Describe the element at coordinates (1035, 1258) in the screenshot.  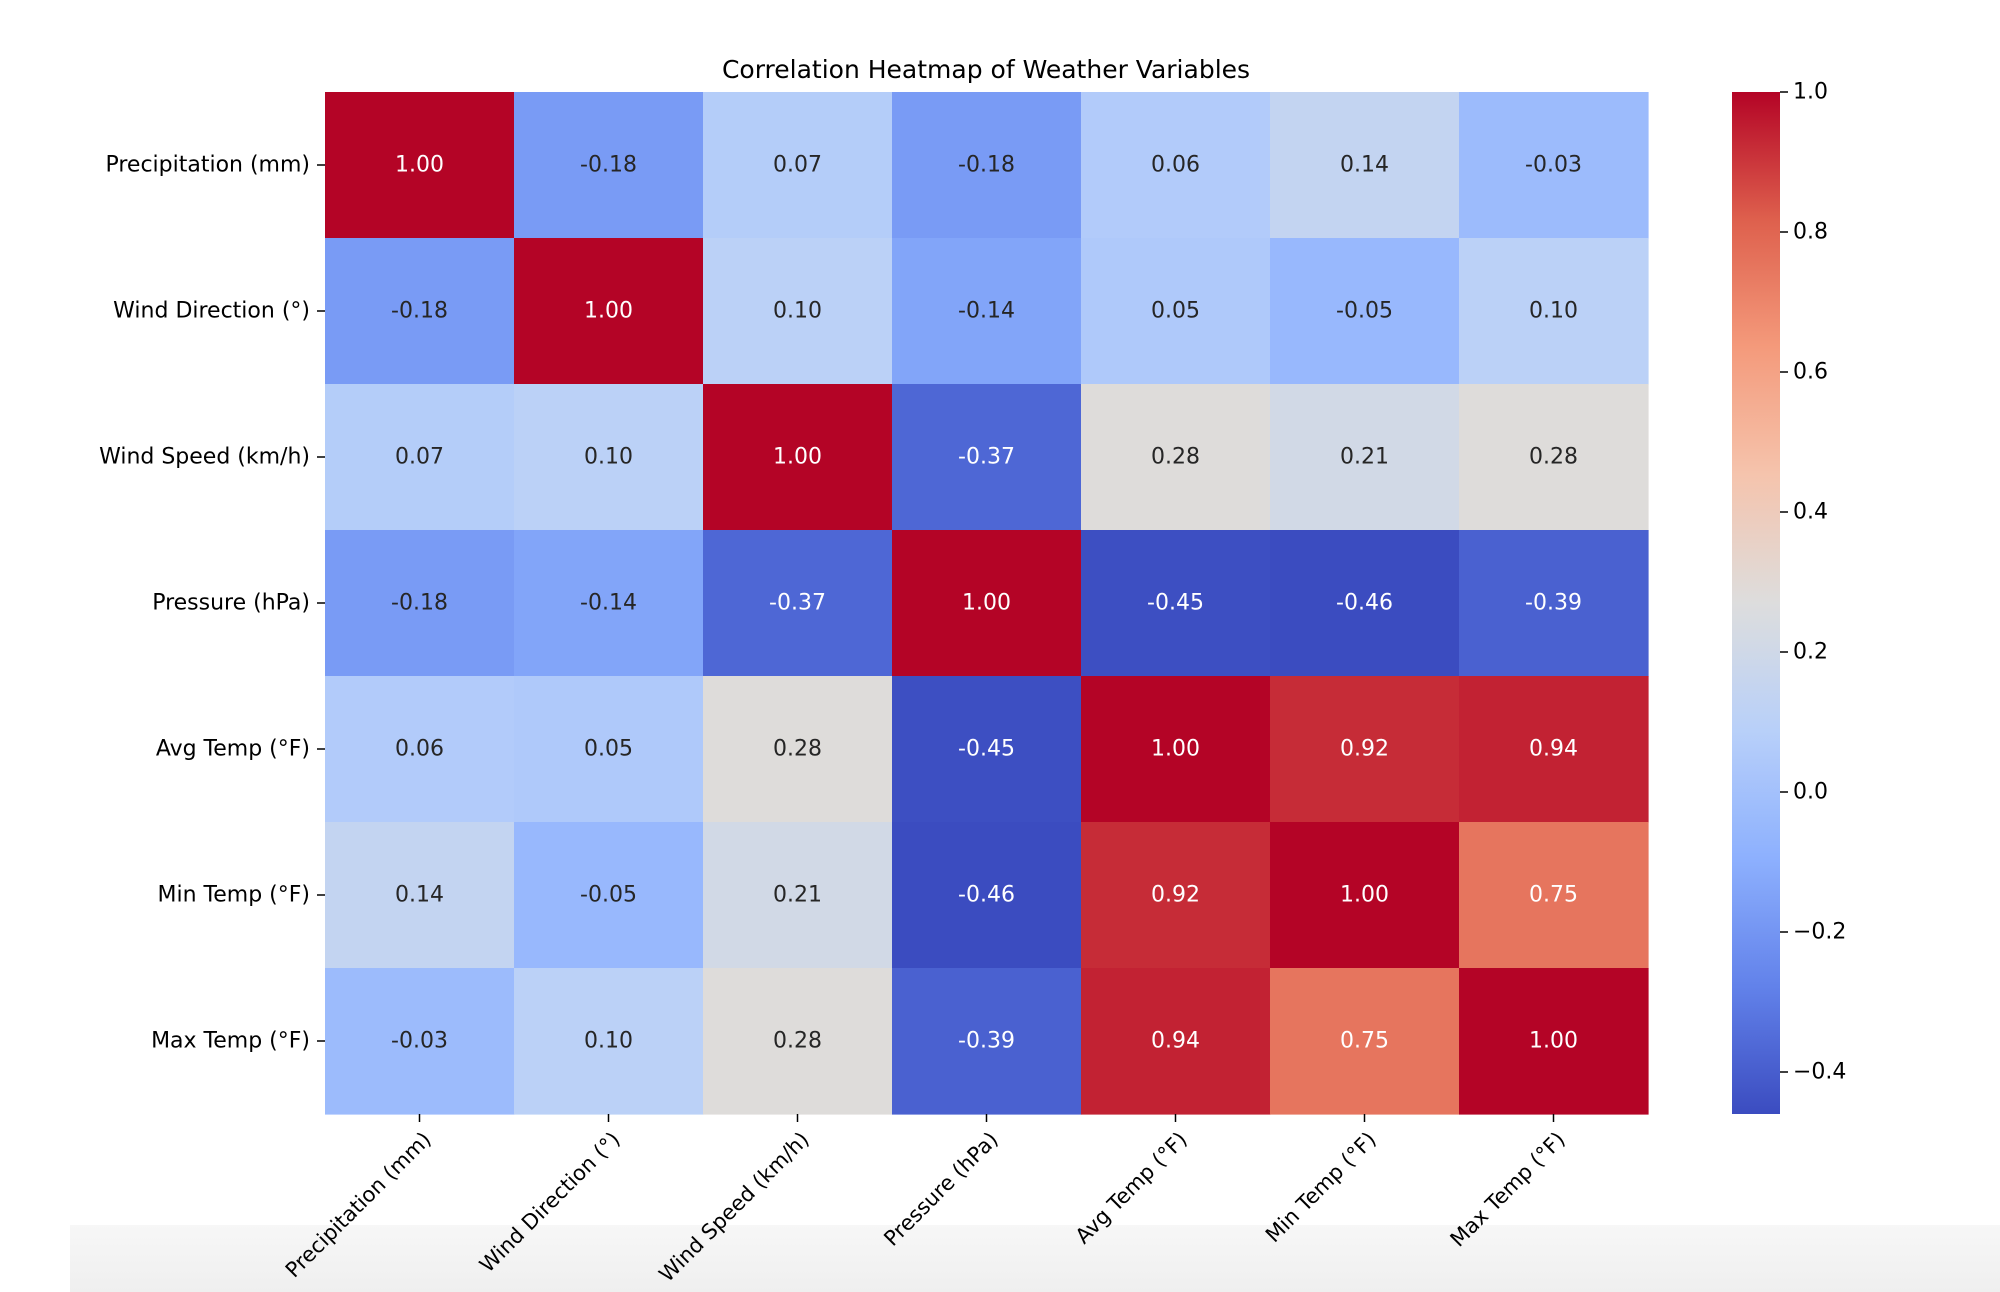
I see `bottom-shade` at that location.